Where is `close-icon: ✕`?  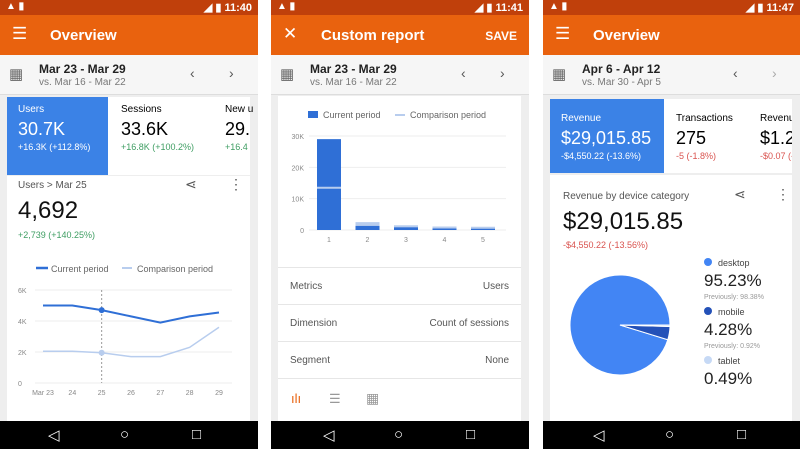 close-icon: ✕ is located at coordinates (290, 33).